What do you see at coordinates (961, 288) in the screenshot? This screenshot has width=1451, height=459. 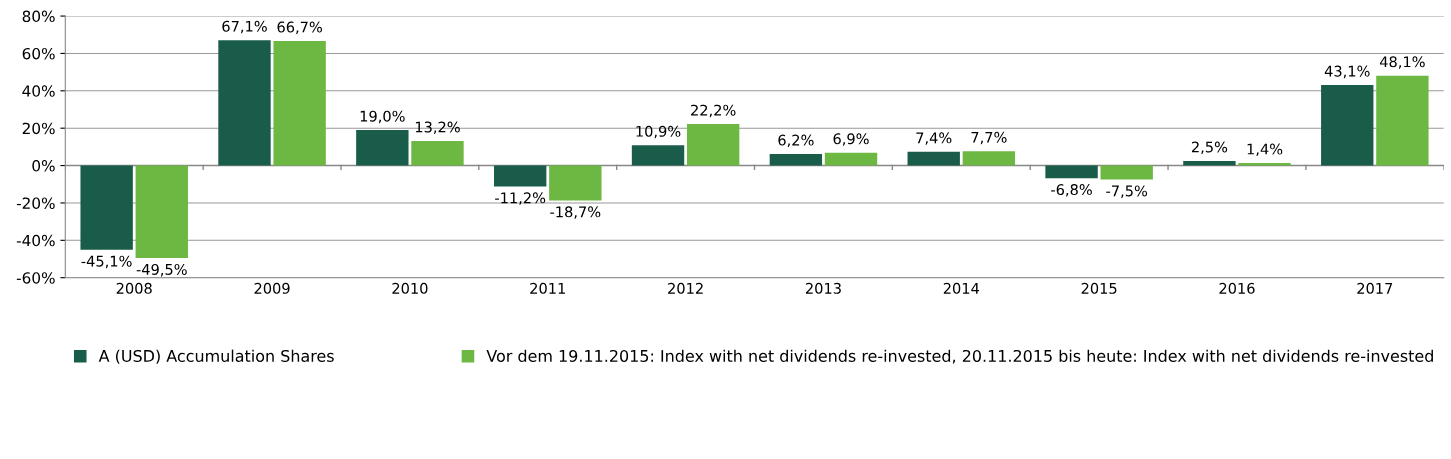 I see `x-tick-label: 2014` at bounding box center [961, 288].